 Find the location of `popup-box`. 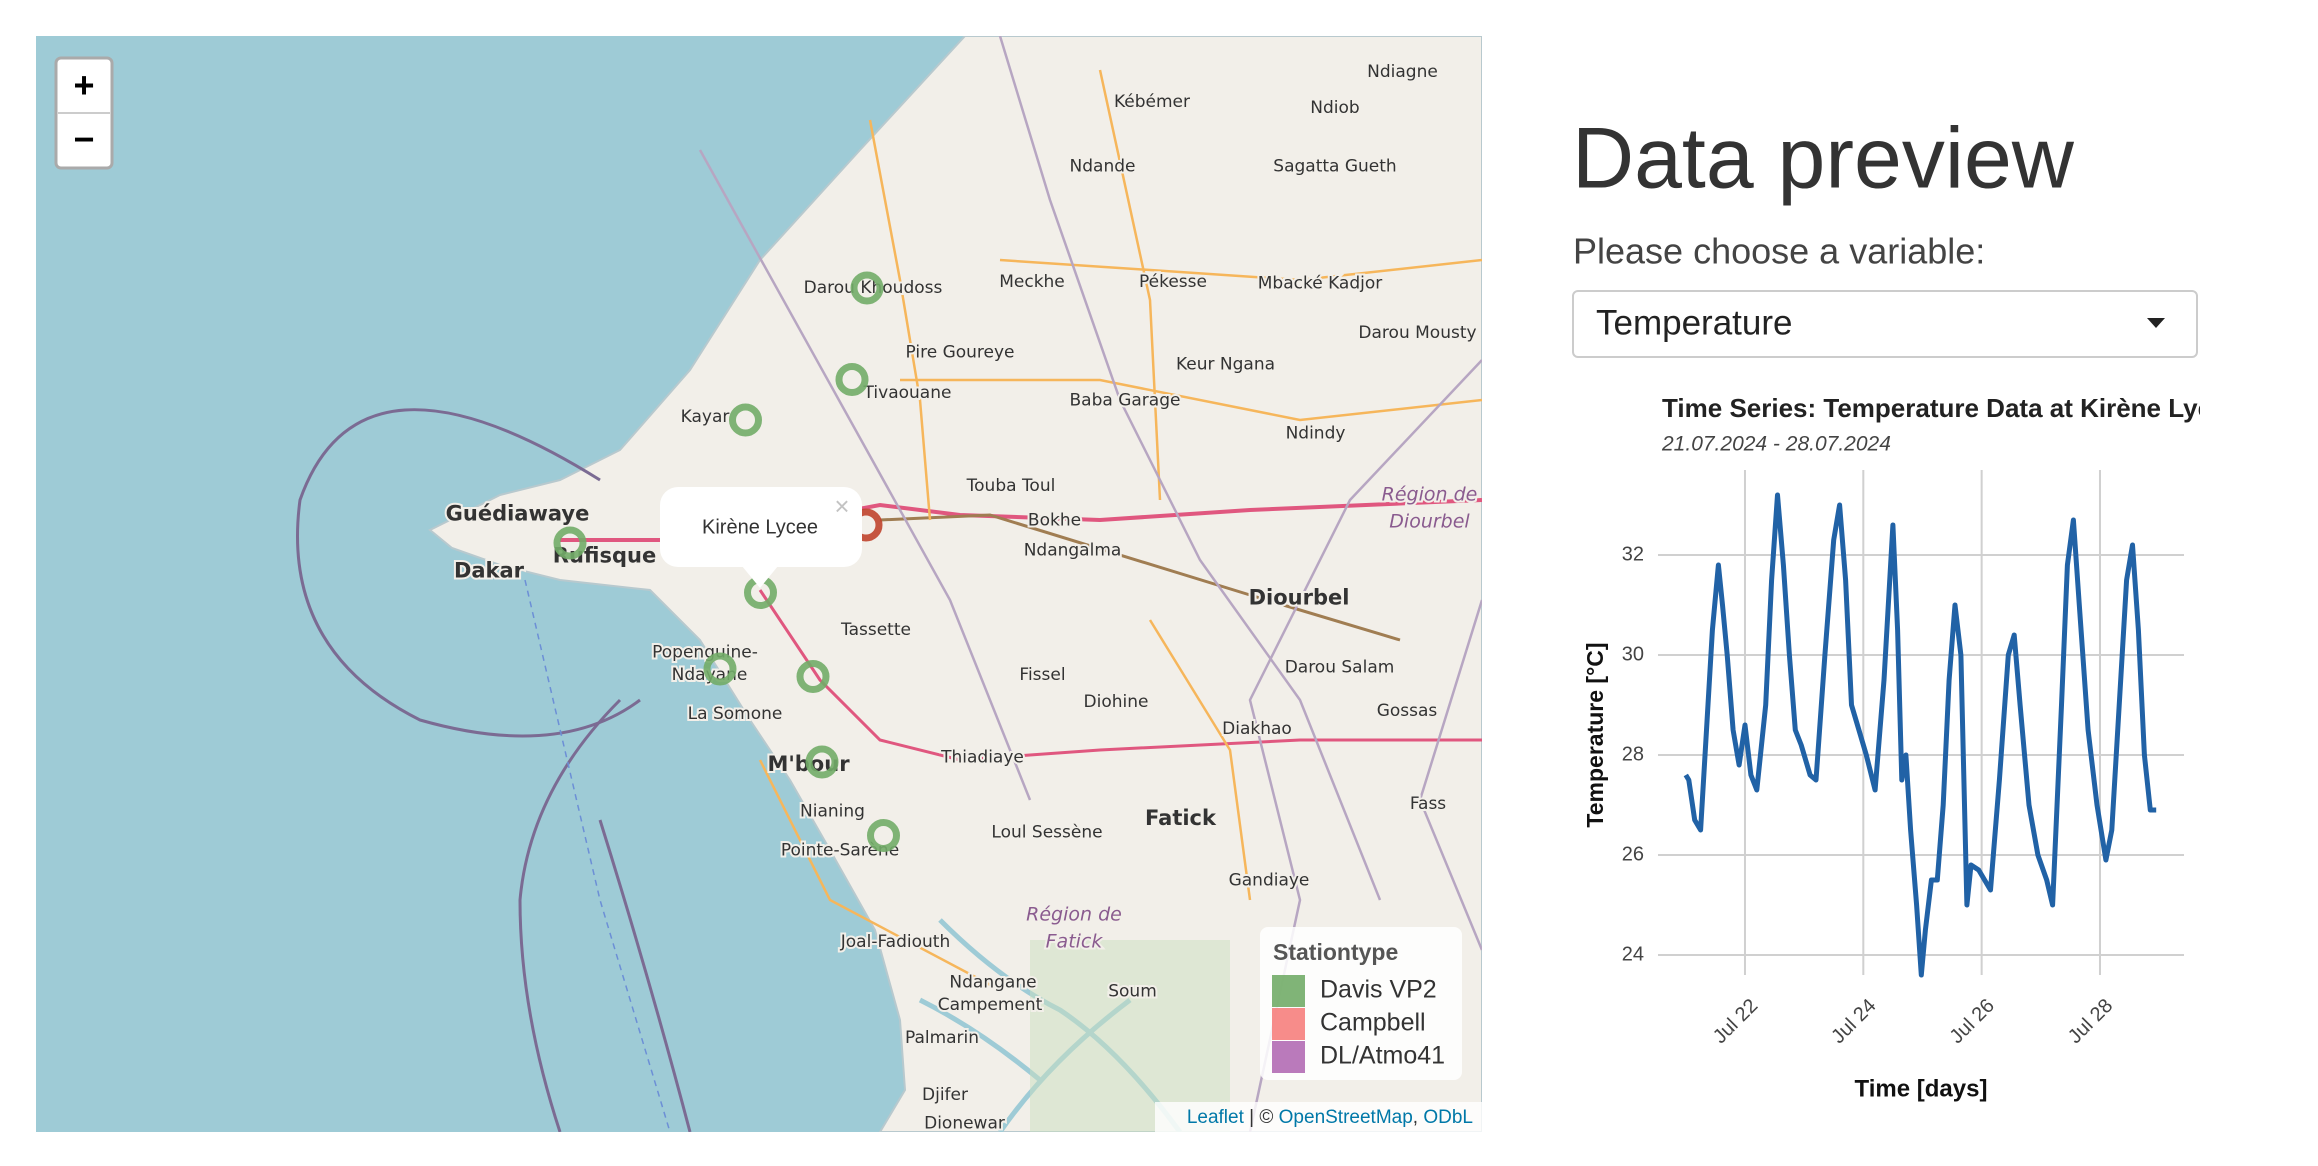

popup-box is located at coordinates (761, 527).